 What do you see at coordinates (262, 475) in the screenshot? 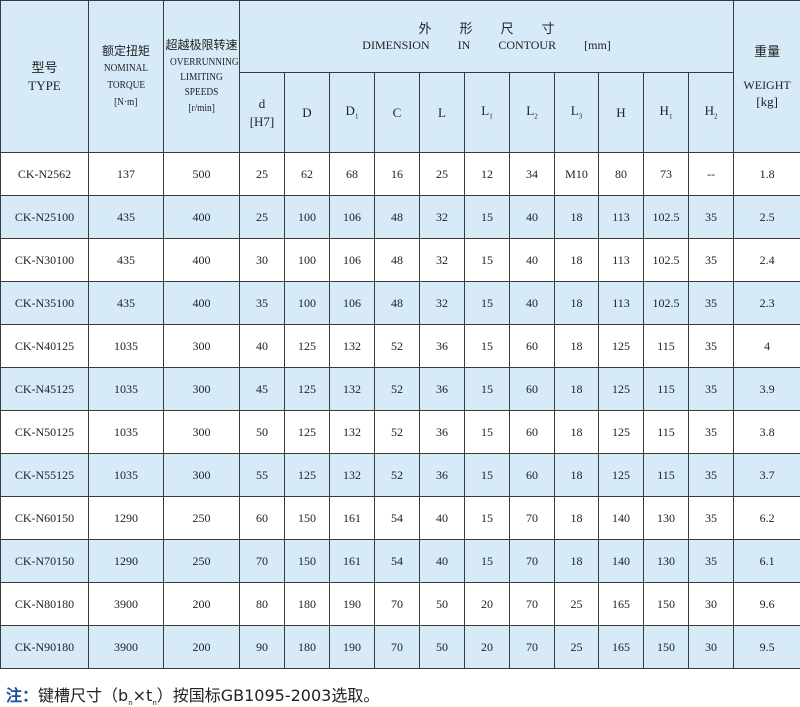
I see `table-cell: 55` at bounding box center [262, 475].